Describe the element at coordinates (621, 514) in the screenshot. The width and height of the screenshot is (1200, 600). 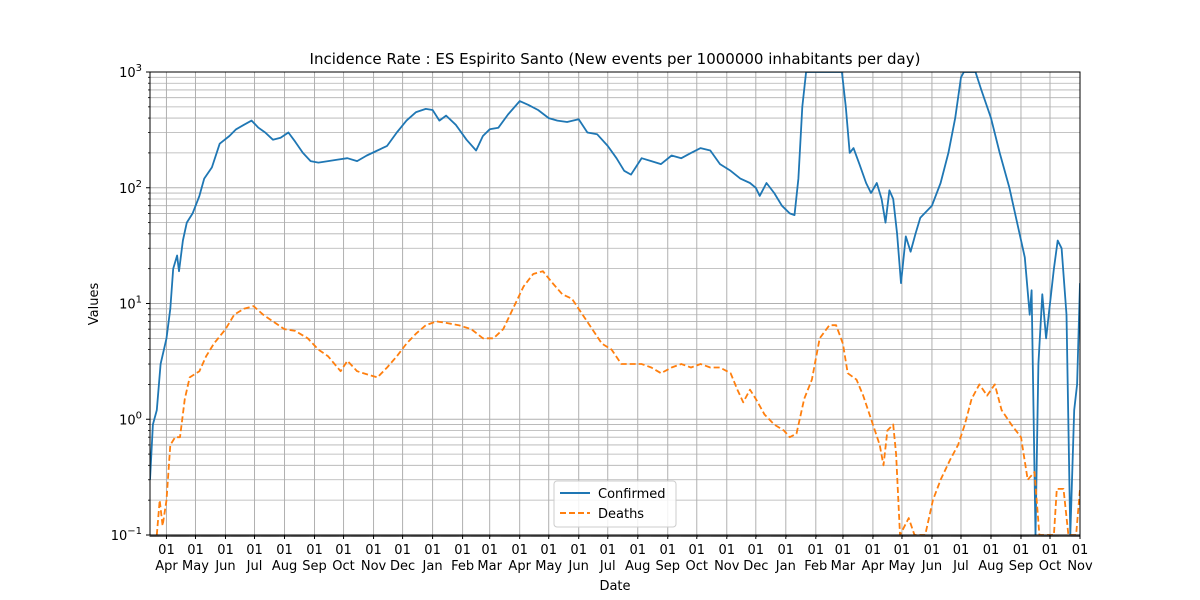
I see `legend-deaths-label: Deaths` at that location.